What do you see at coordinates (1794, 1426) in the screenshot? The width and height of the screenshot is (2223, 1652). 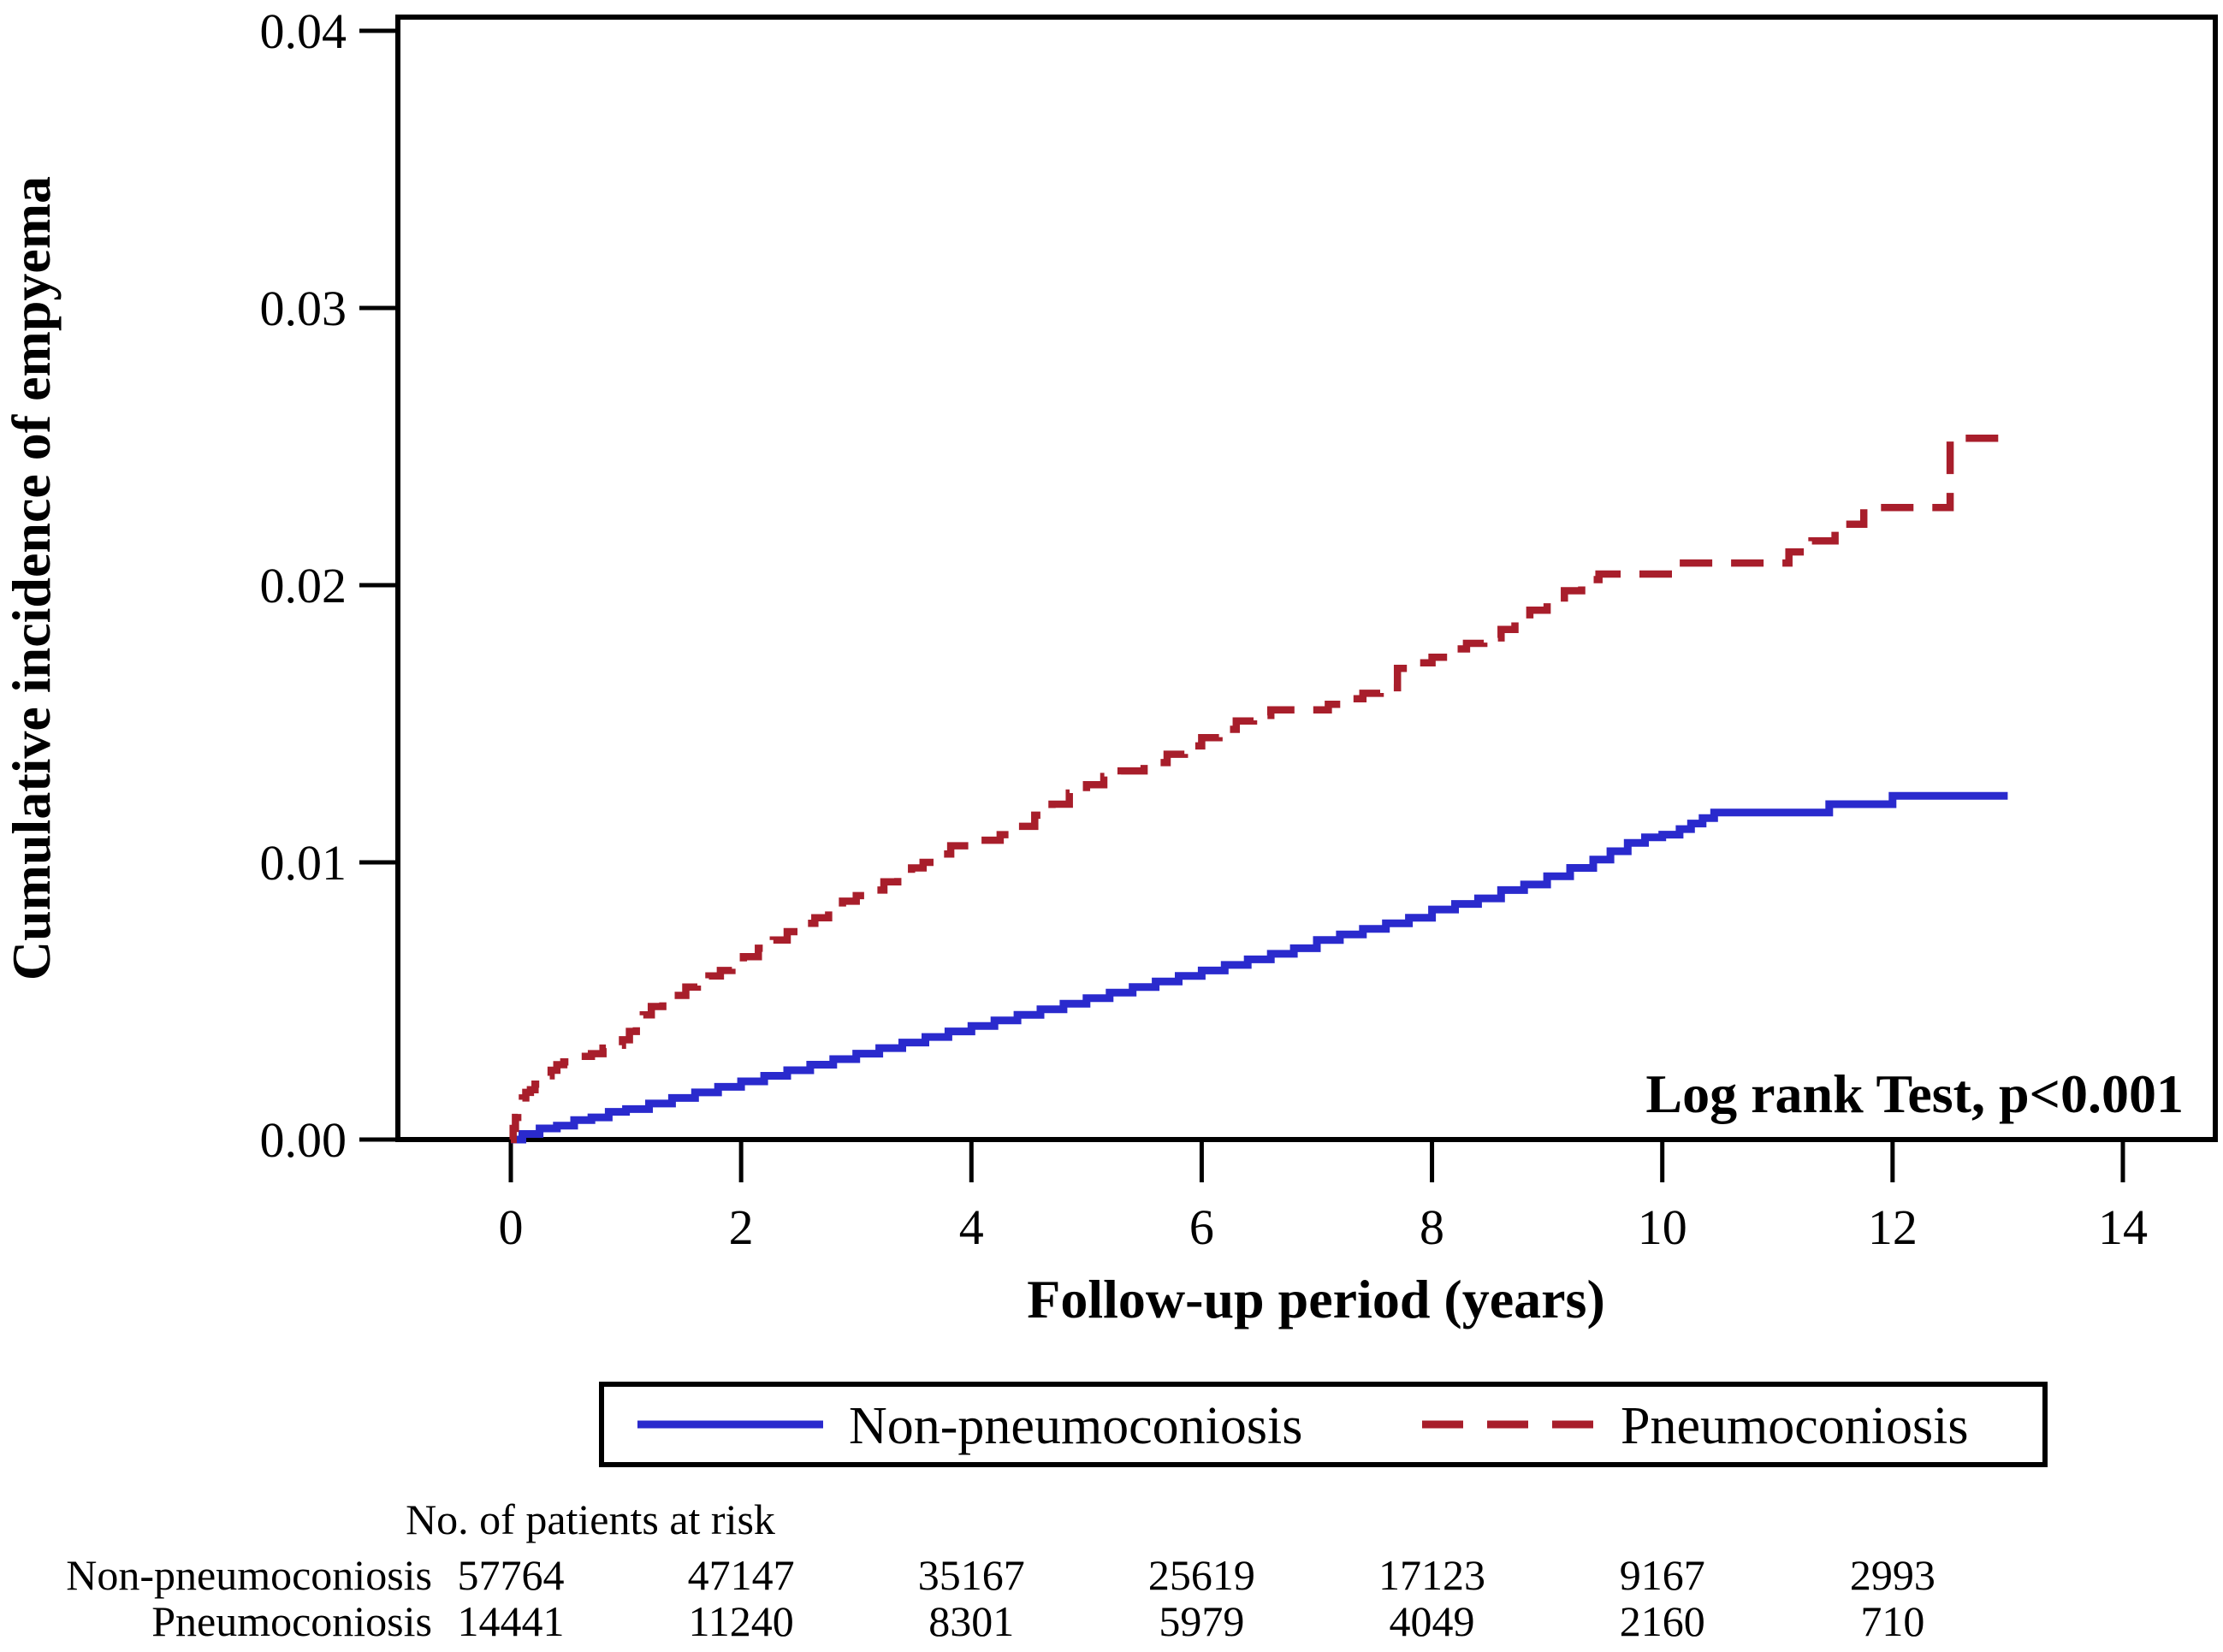 I see `legend-label-pneumoconiosis: Pneumoconiosis` at bounding box center [1794, 1426].